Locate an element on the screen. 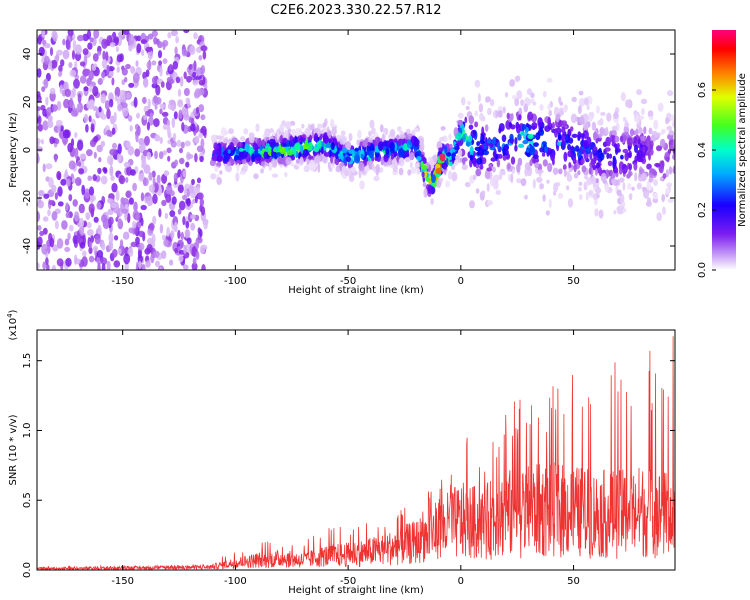 The image size is (750, 600). x-tick-label: -100 is located at coordinates (235, 581).